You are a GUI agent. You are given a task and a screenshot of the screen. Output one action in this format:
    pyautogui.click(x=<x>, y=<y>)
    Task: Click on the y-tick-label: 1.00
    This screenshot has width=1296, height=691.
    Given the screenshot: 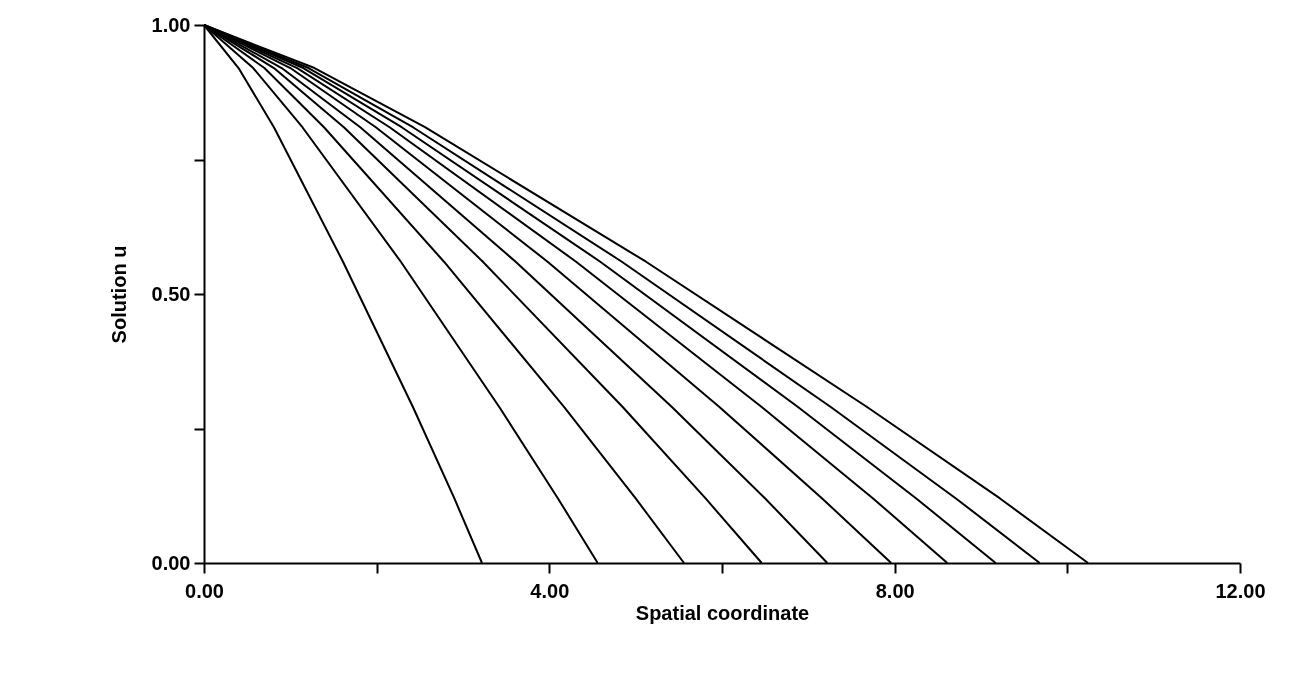 What is the action you would take?
    pyautogui.click(x=171, y=24)
    